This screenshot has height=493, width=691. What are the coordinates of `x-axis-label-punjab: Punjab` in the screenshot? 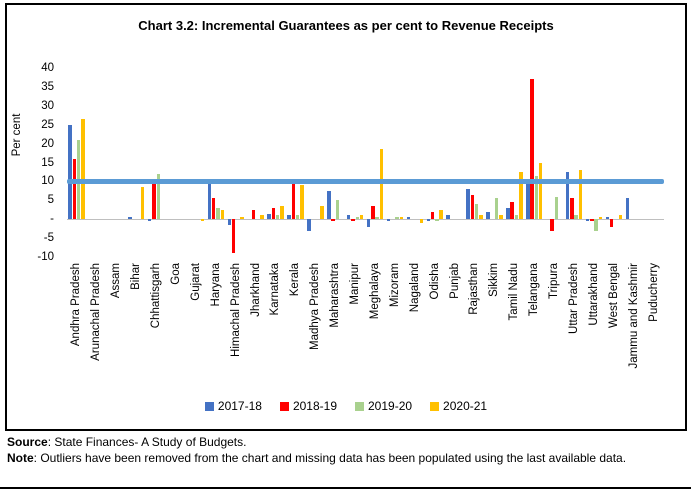 It's located at (454, 281).